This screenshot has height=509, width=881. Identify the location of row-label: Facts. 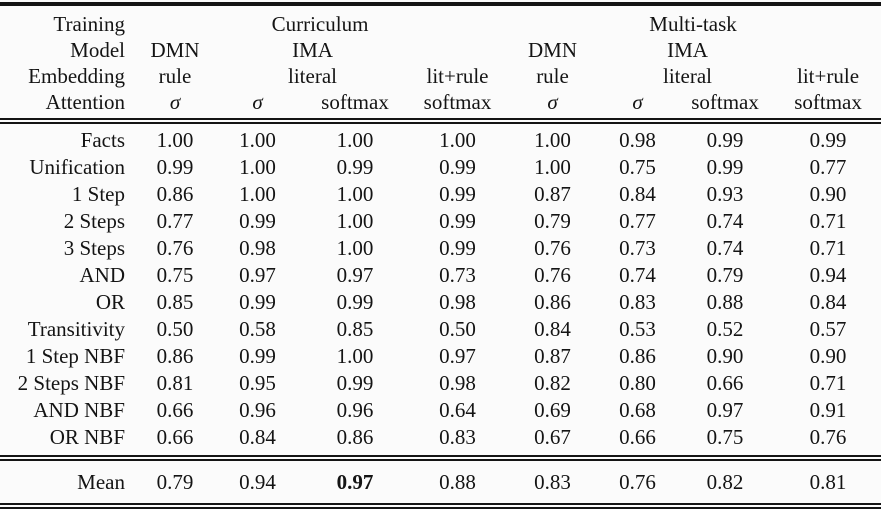
(102, 140).